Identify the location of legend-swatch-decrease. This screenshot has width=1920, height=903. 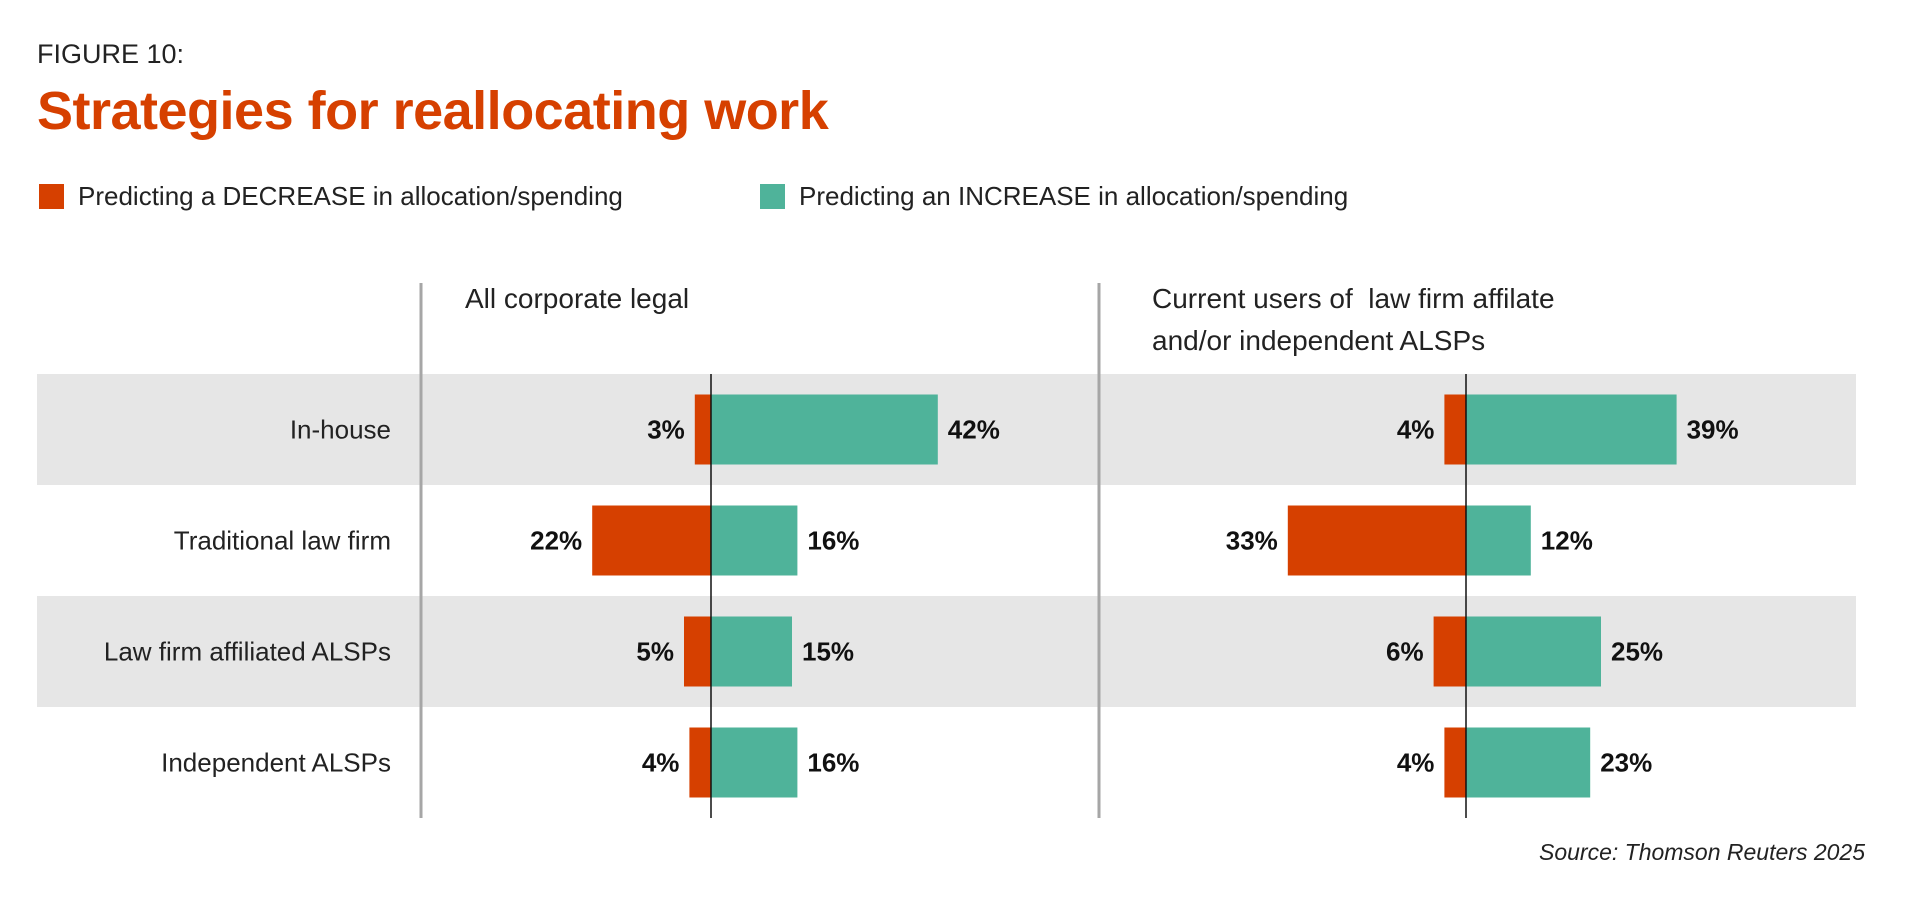
(51, 196).